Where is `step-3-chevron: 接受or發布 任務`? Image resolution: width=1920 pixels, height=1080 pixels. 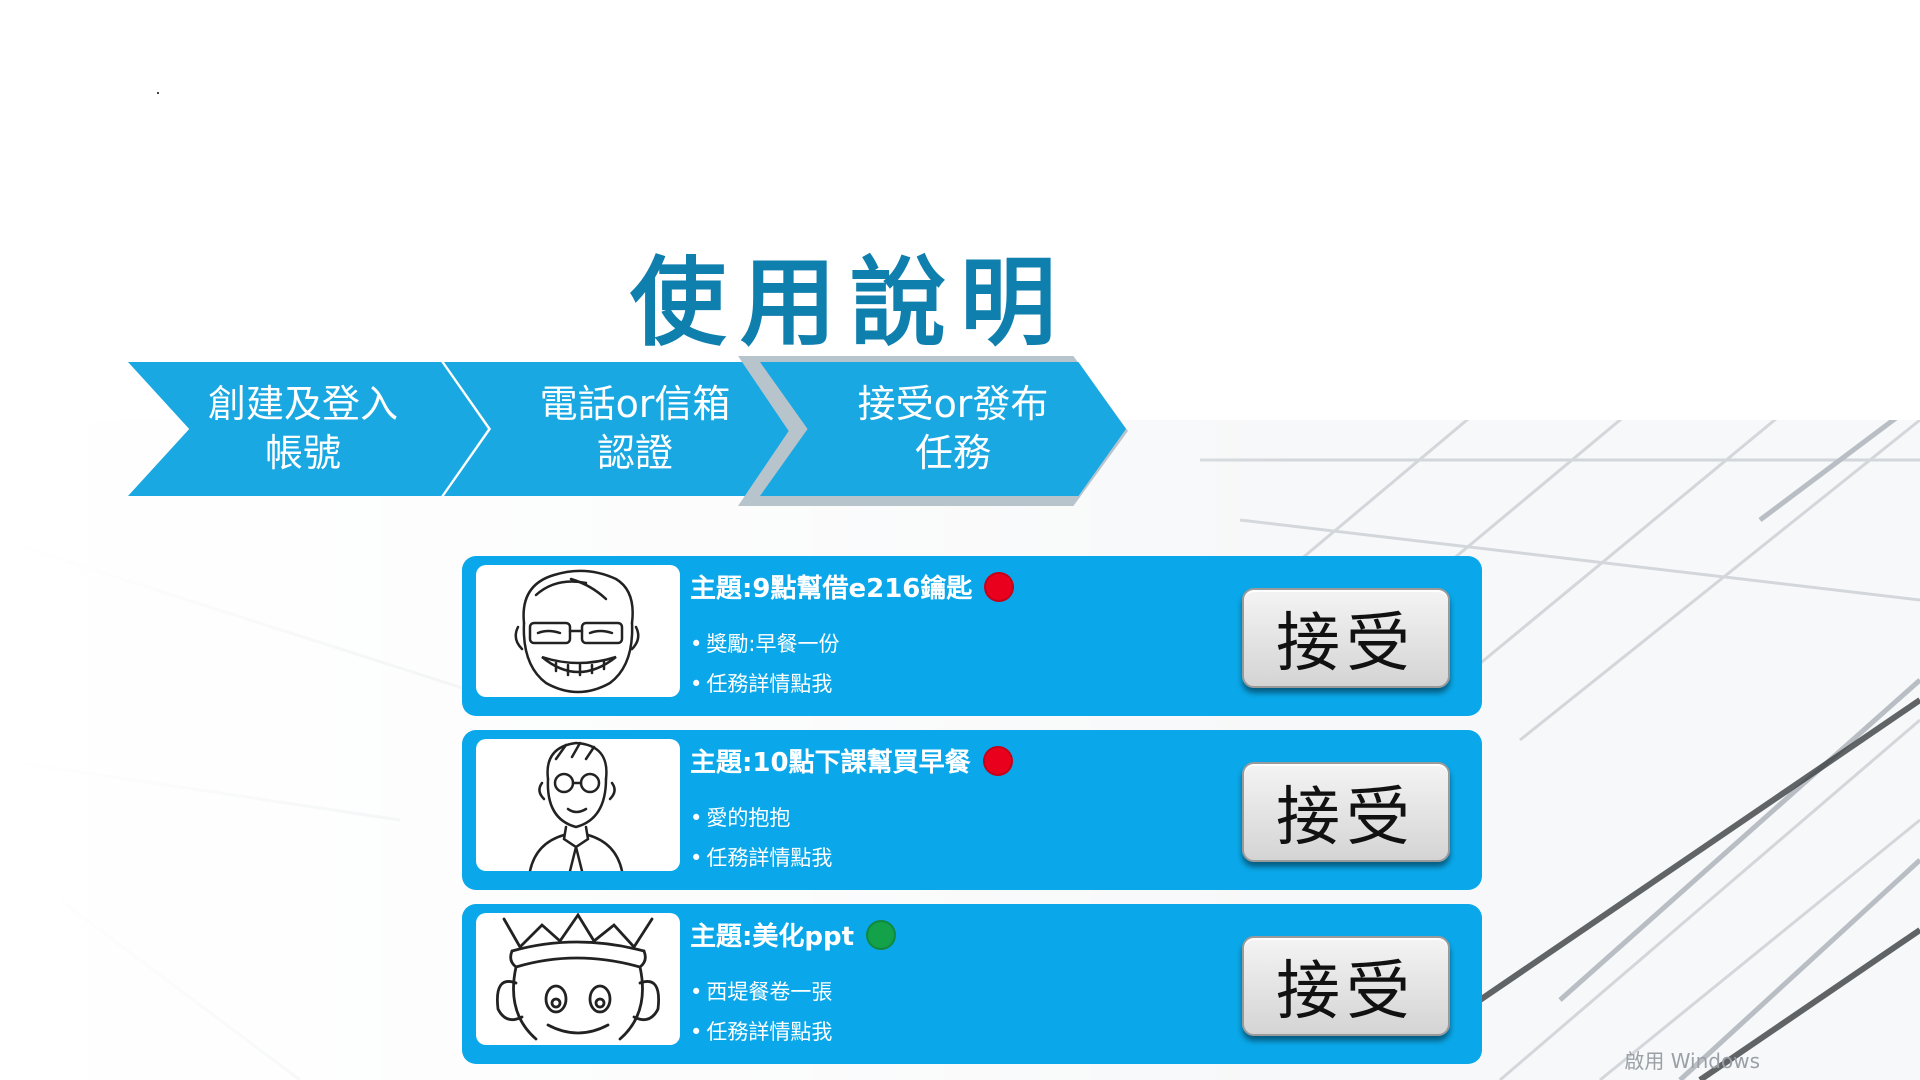 step-3-chevron: 接受or發布 任務 is located at coordinates (943, 429).